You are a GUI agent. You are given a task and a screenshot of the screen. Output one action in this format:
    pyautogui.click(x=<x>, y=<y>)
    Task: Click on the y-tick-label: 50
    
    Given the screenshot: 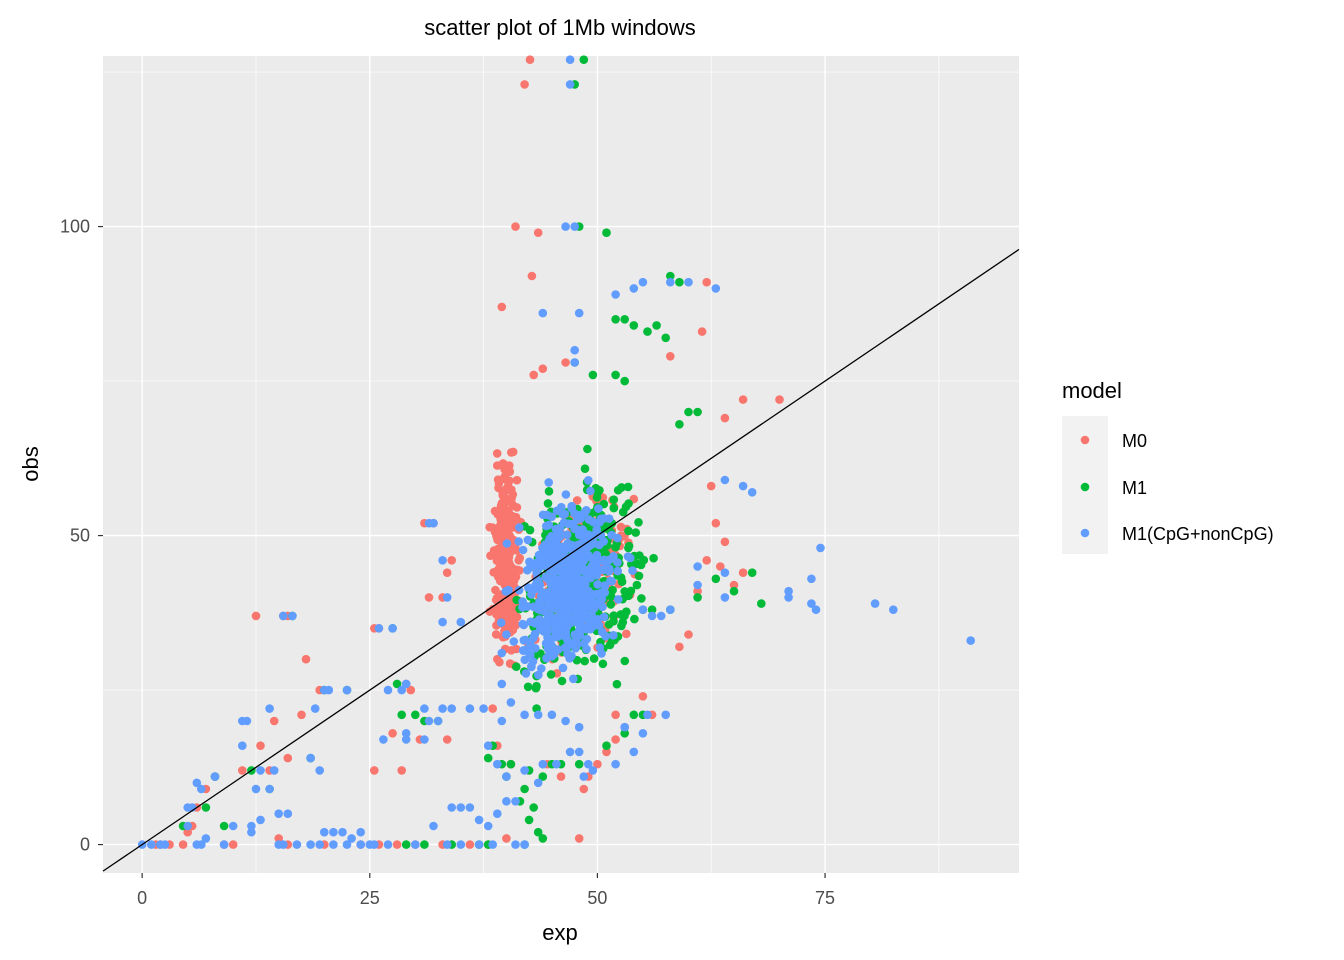 What is the action you would take?
    pyautogui.click(x=80, y=536)
    